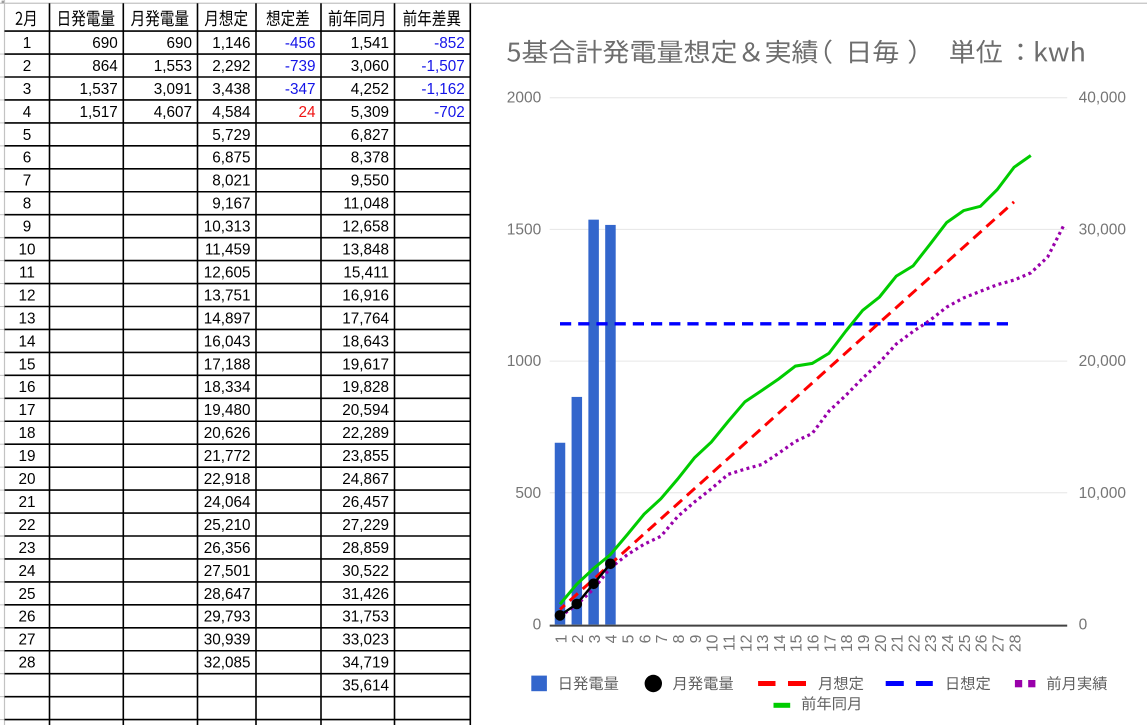 Image resolution: width=1147 pixels, height=725 pixels. Describe the element at coordinates (26, 502) in the screenshot. I see `svg-text: 21` at that location.